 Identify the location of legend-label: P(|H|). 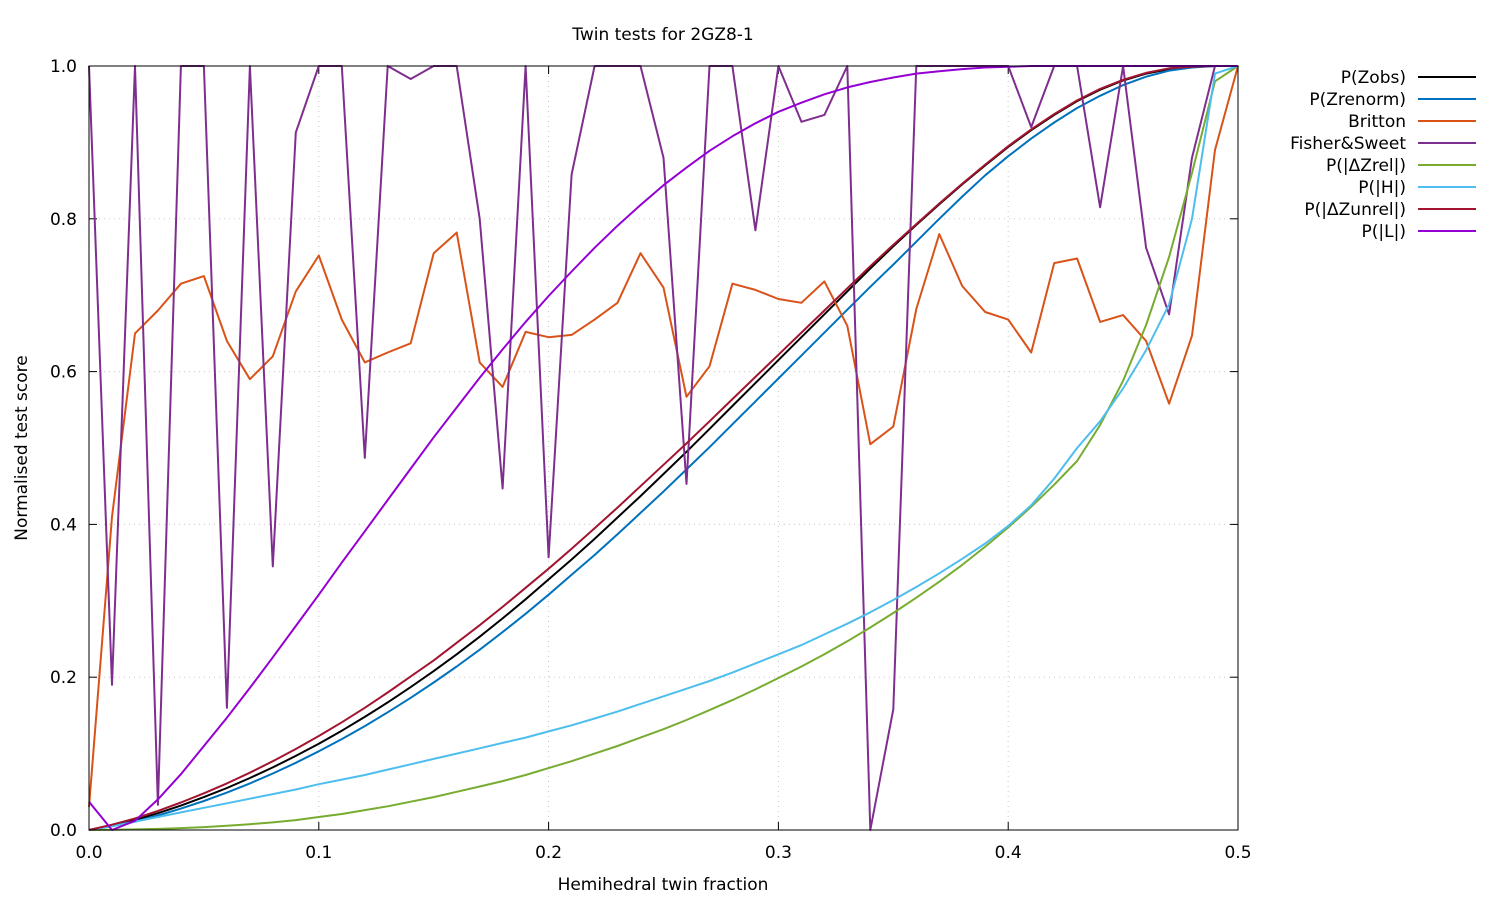
(1382, 188).